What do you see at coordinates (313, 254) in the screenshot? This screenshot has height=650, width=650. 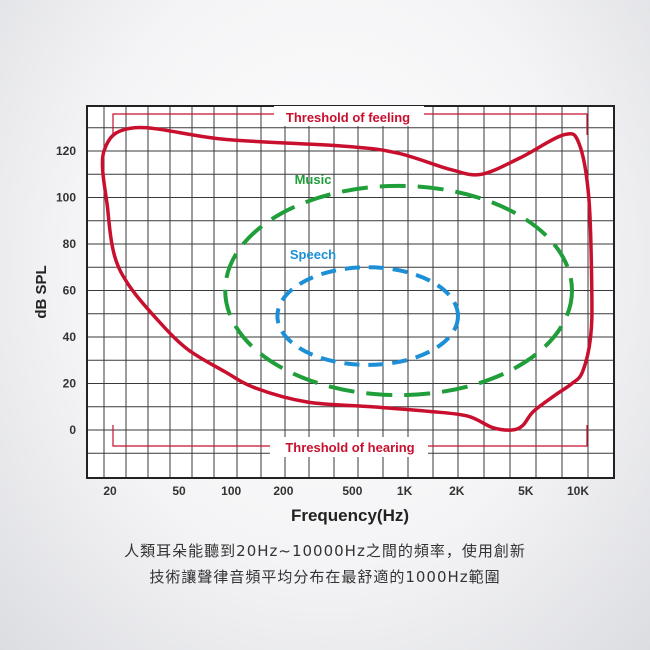 I see `speech-label: Speech` at bounding box center [313, 254].